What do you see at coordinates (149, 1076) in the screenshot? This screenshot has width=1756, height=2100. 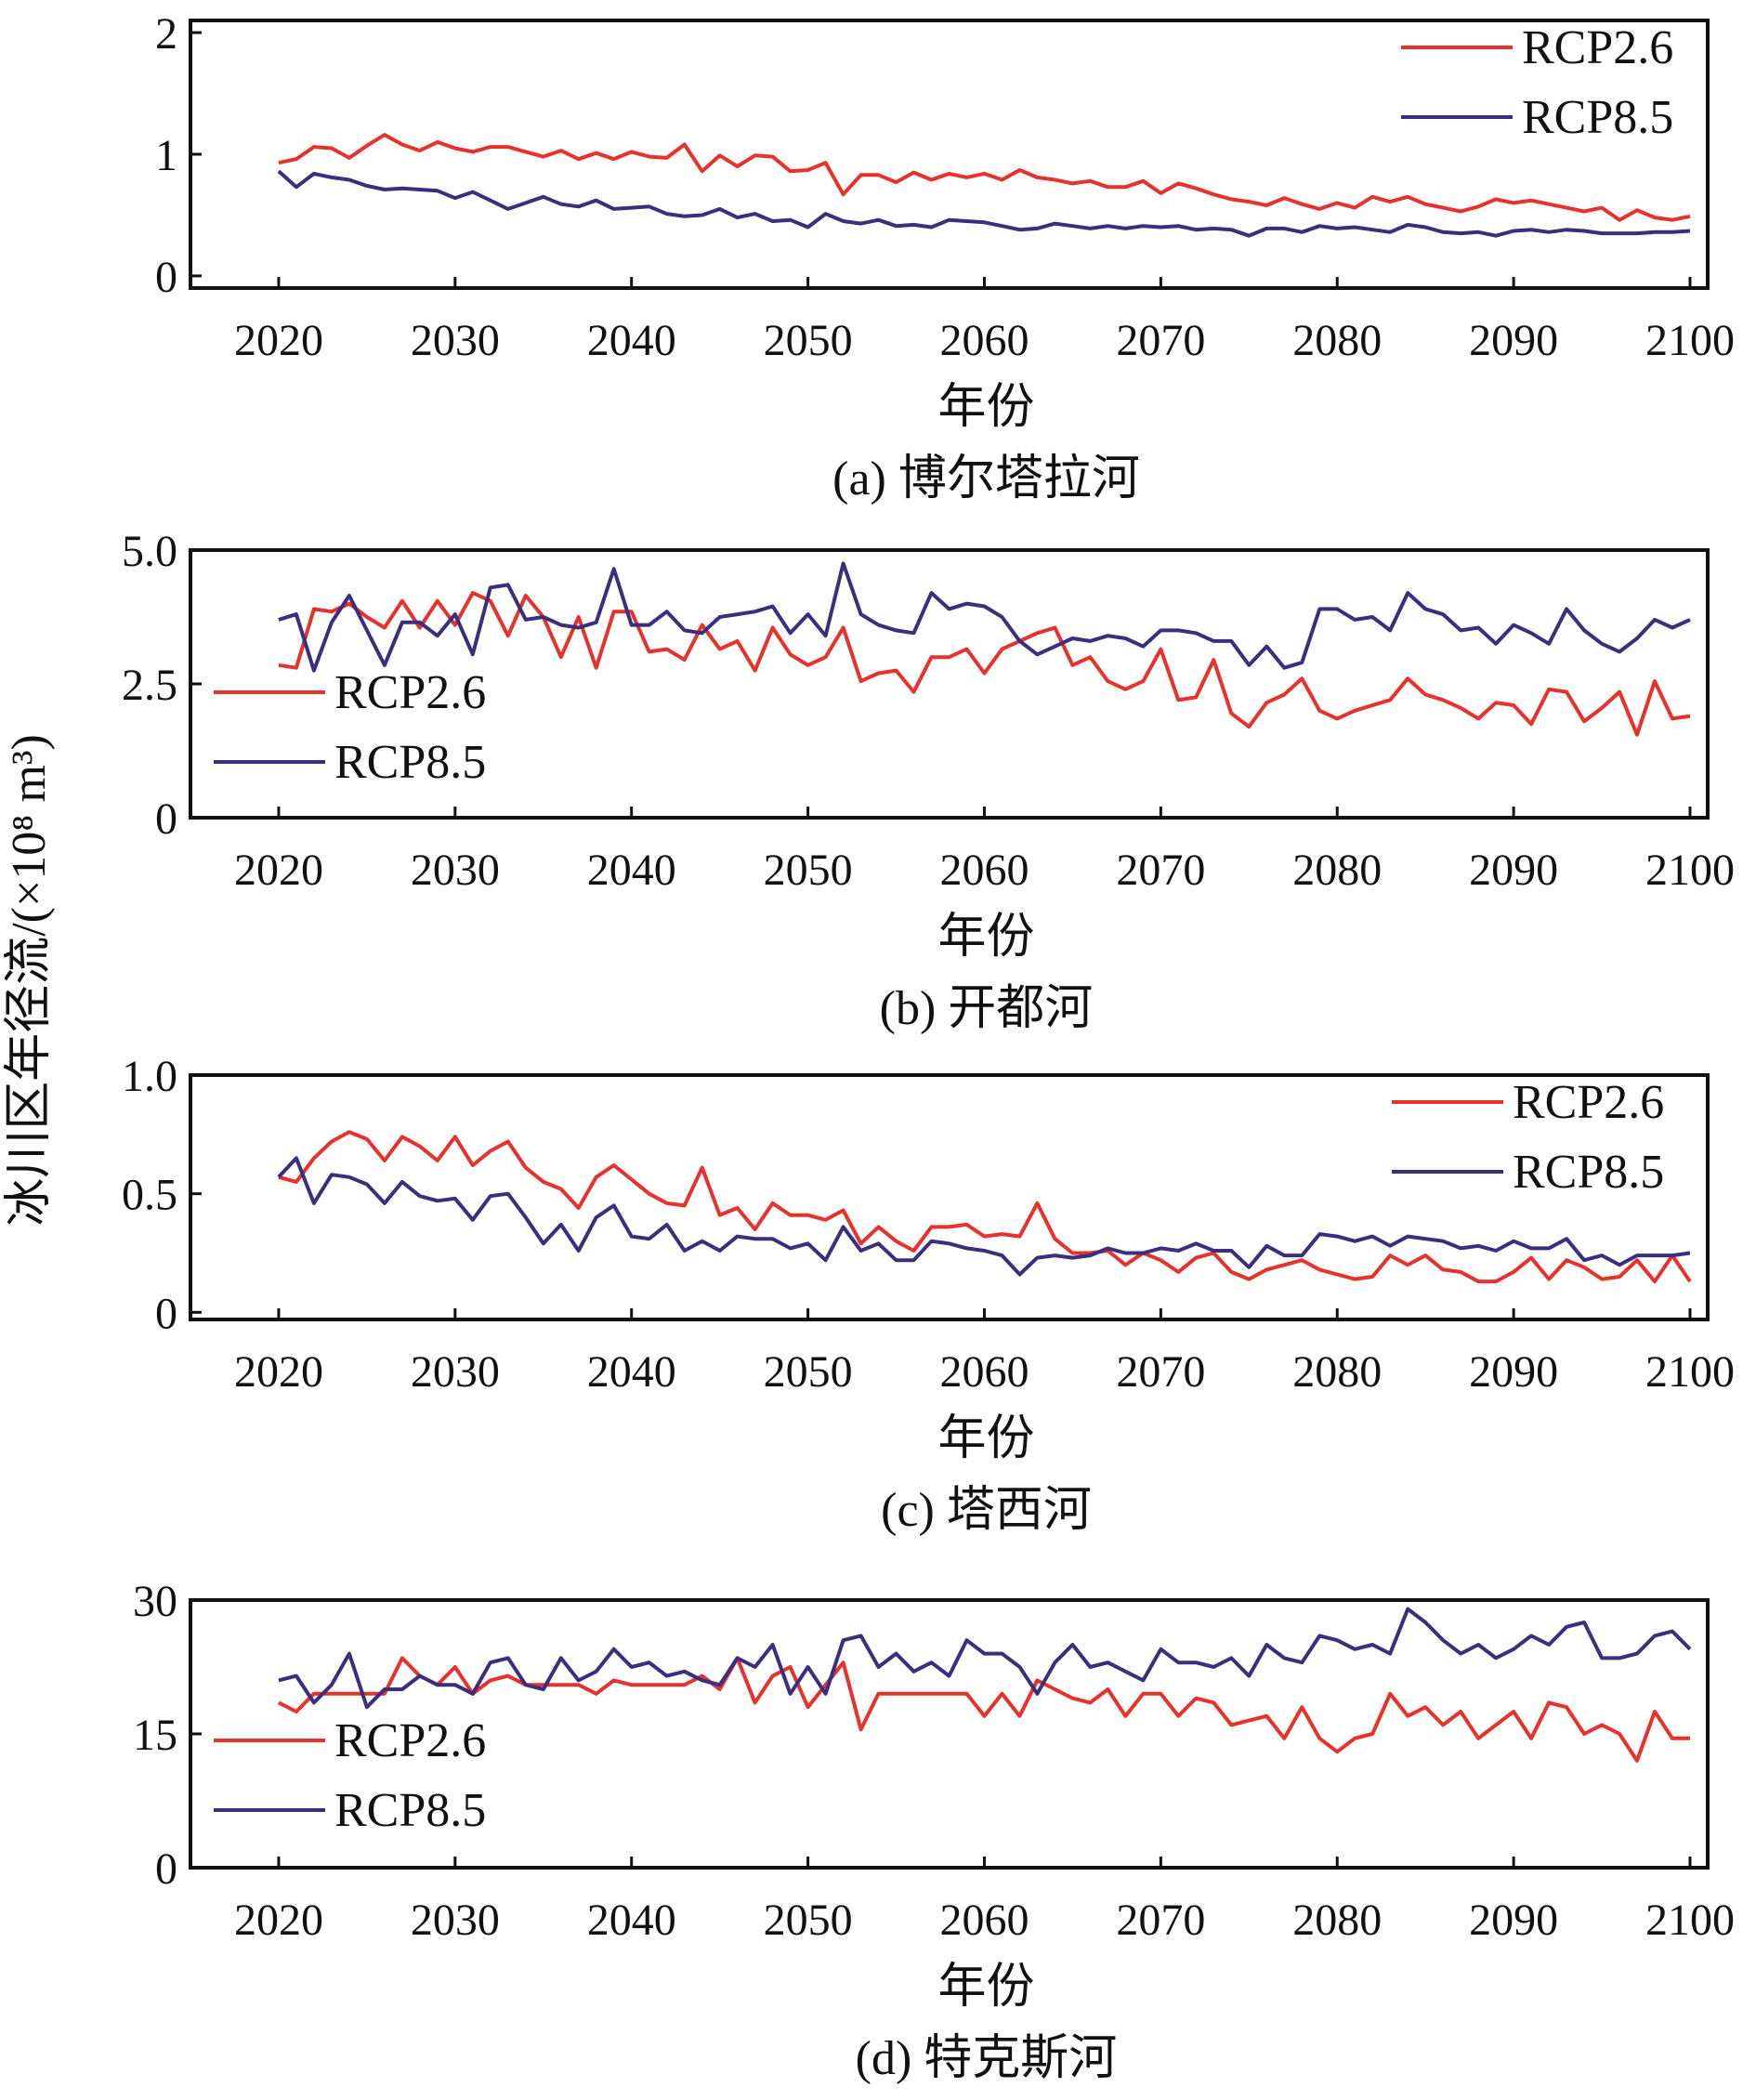 I see `y-tick-label: 1.0` at bounding box center [149, 1076].